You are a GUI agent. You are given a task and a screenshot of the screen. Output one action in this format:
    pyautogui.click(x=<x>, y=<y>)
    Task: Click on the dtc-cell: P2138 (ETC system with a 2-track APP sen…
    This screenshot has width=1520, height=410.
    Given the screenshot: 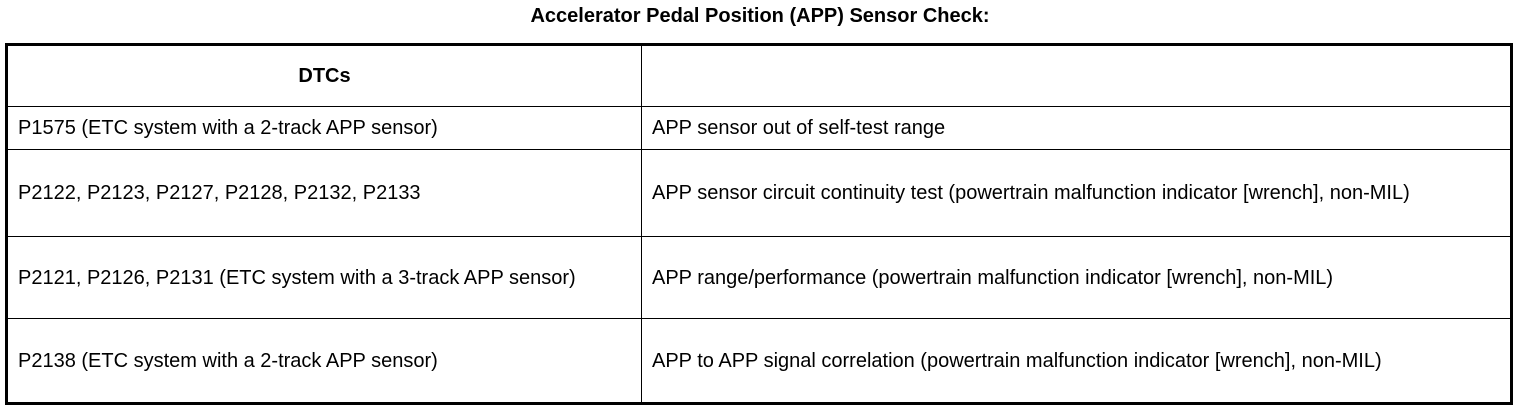 What is the action you would take?
    pyautogui.click(x=324, y=361)
    